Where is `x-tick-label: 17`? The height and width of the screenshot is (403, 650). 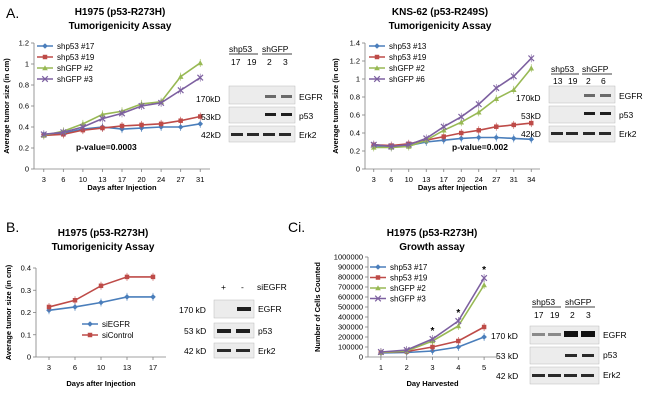 x-tick-label: 17 is located at coordinates (122, 179).